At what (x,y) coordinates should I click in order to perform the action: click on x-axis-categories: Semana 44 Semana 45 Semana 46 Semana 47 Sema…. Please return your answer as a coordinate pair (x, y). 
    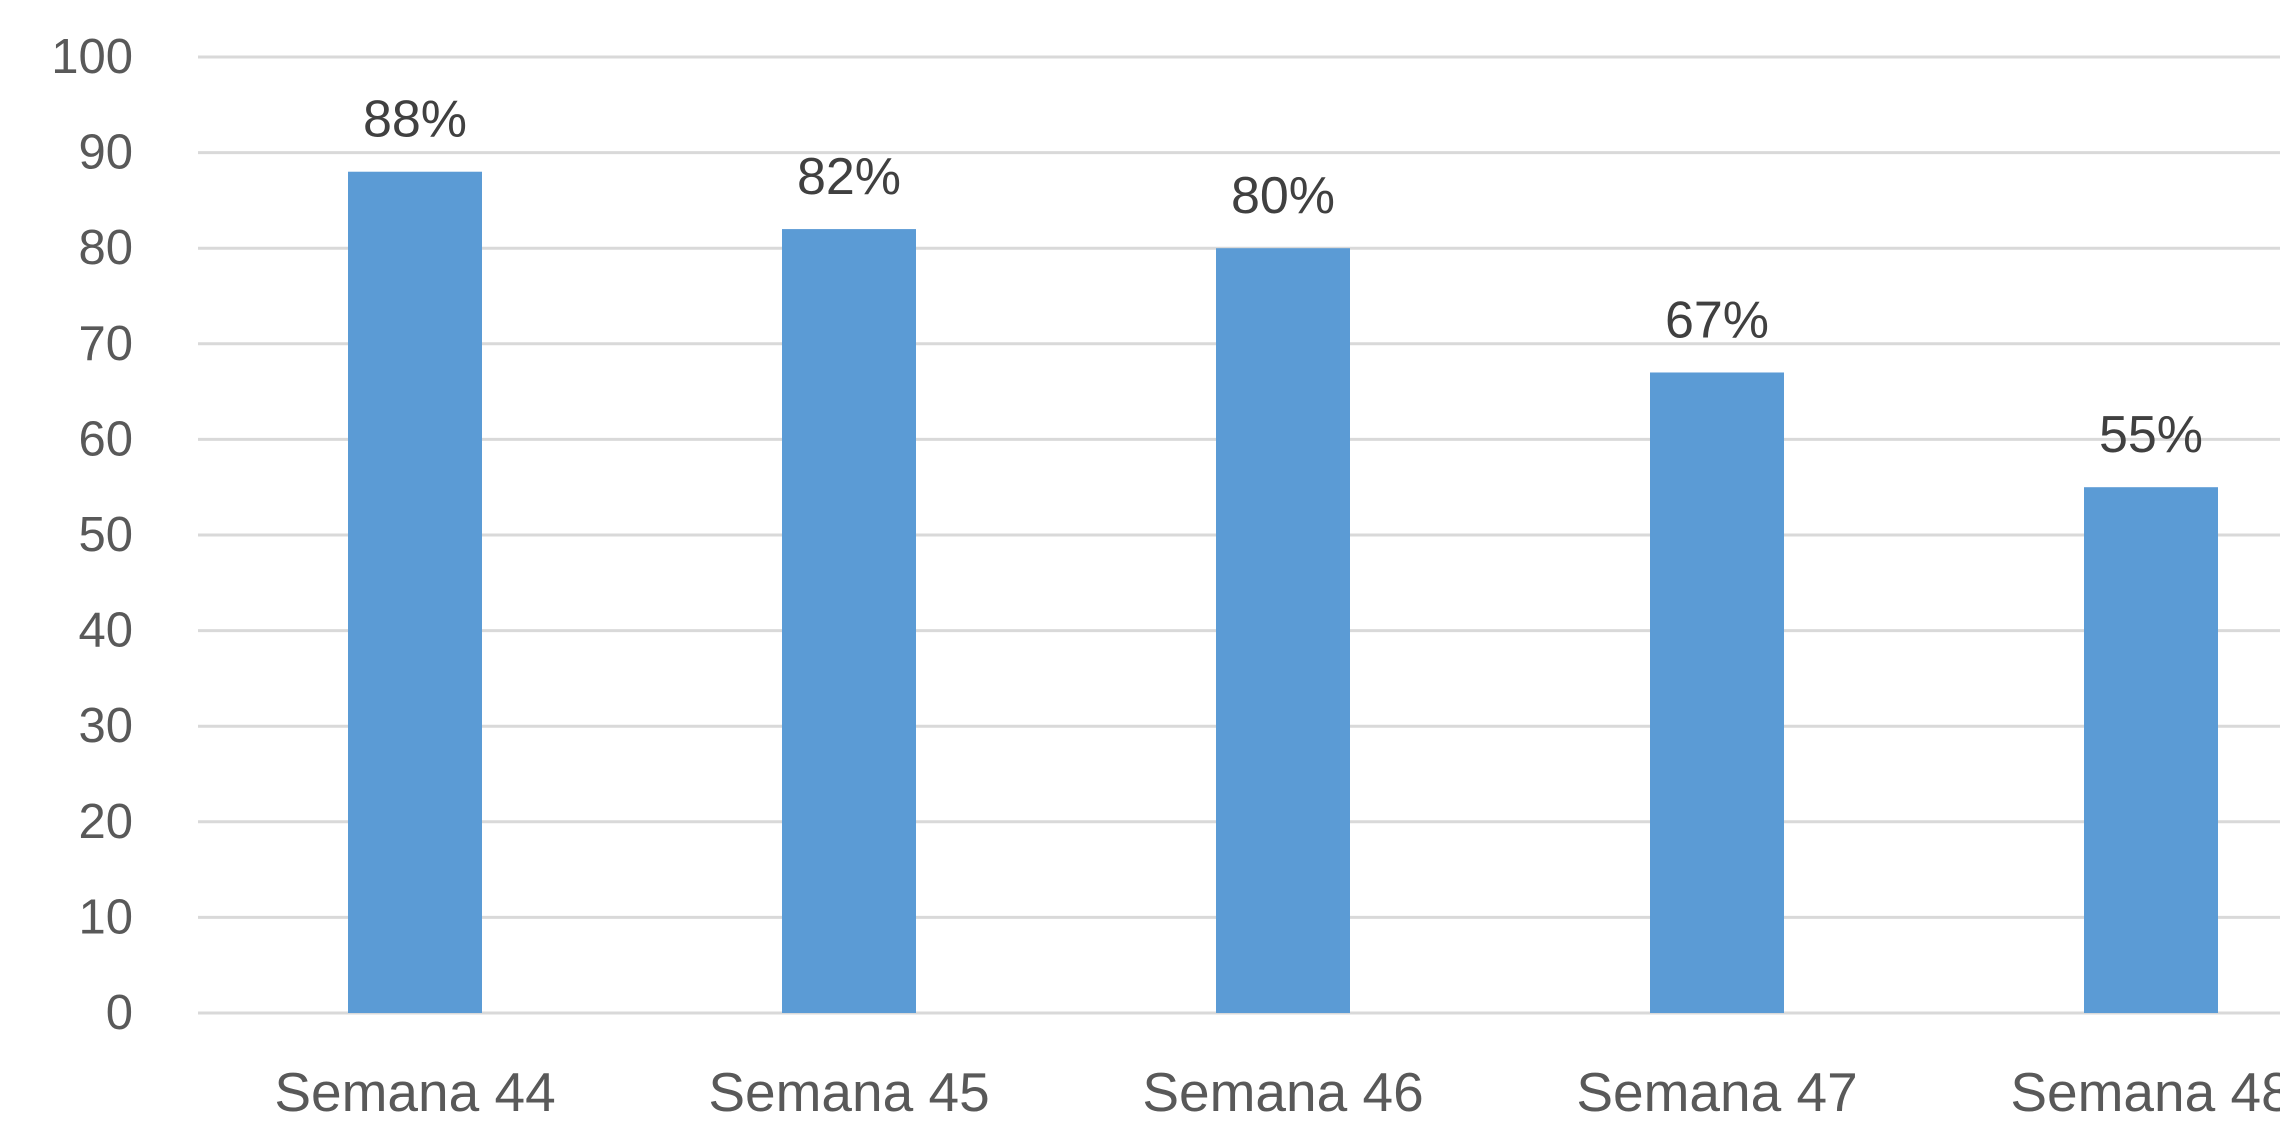
    Looking at the image, I should click on (1277, 1092).